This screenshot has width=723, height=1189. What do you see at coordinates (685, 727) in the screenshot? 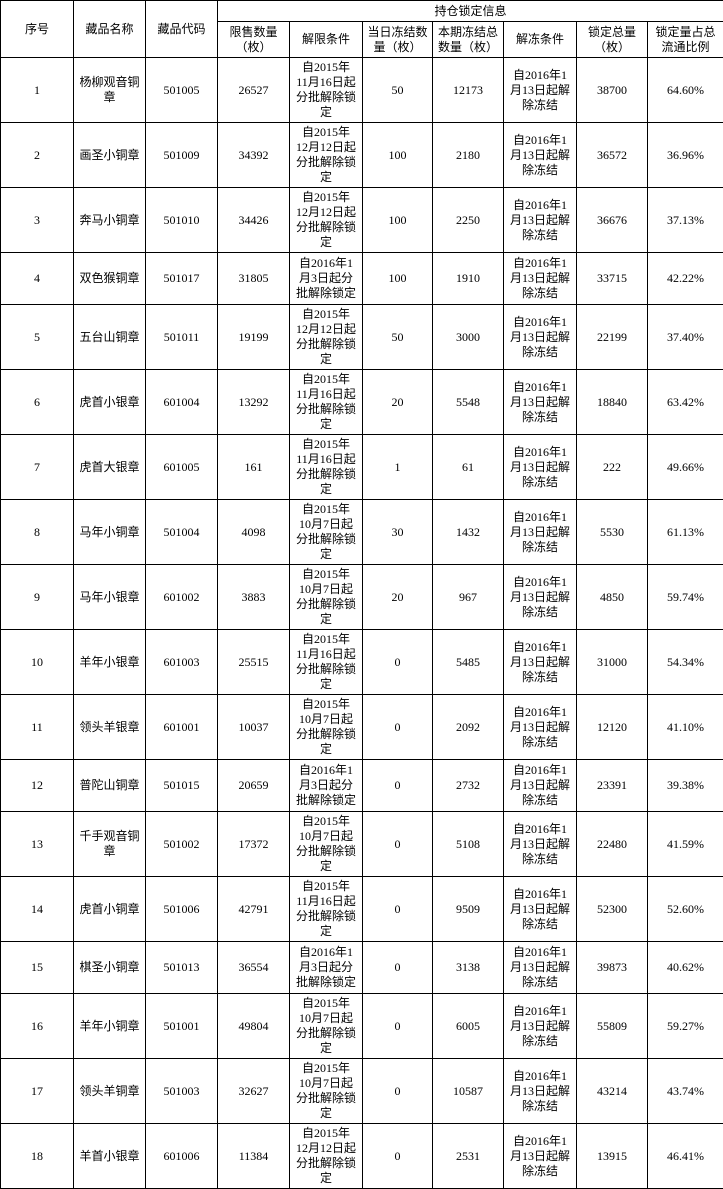
I see `cell-lock-ratio: 41.10%` at bounding box center [685, 727].